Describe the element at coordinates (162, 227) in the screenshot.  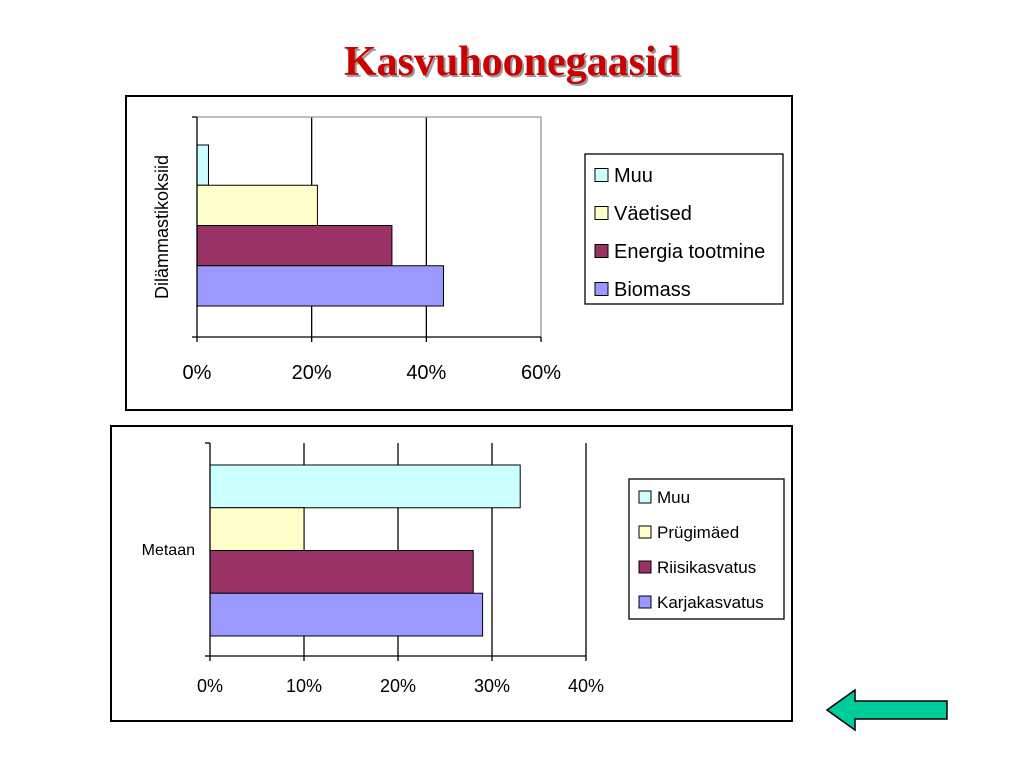
I see `y-axis-label: Dilämmastikoksiid` at that location.